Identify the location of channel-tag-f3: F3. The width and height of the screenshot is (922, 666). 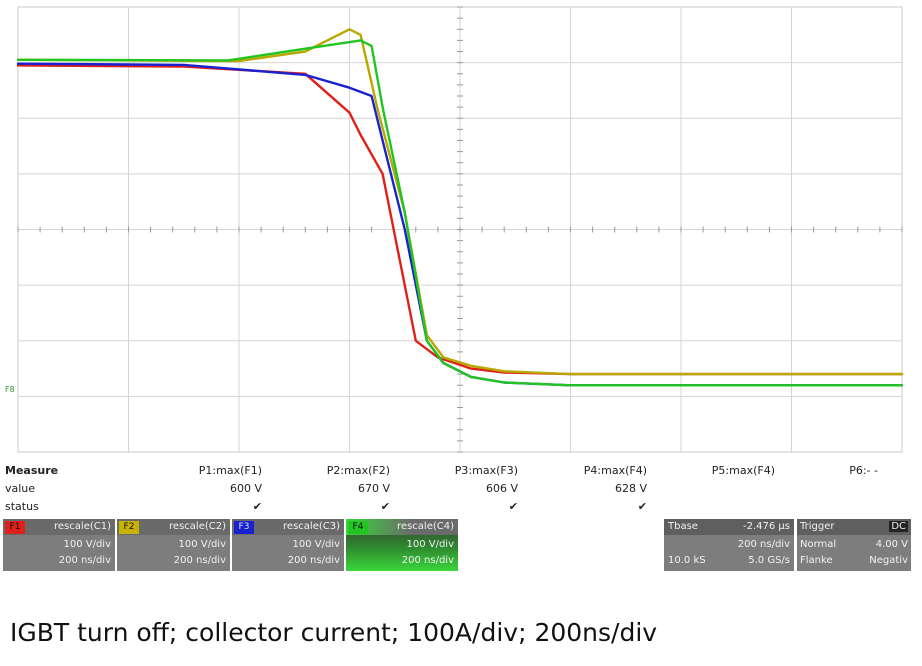
(244, 527).